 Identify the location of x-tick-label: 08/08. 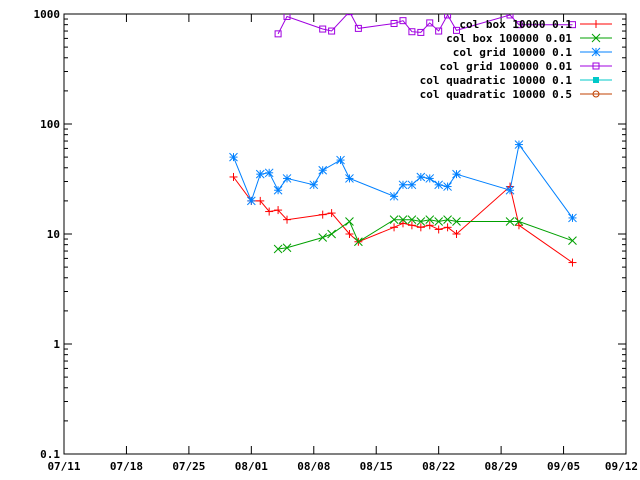
(313, 466).